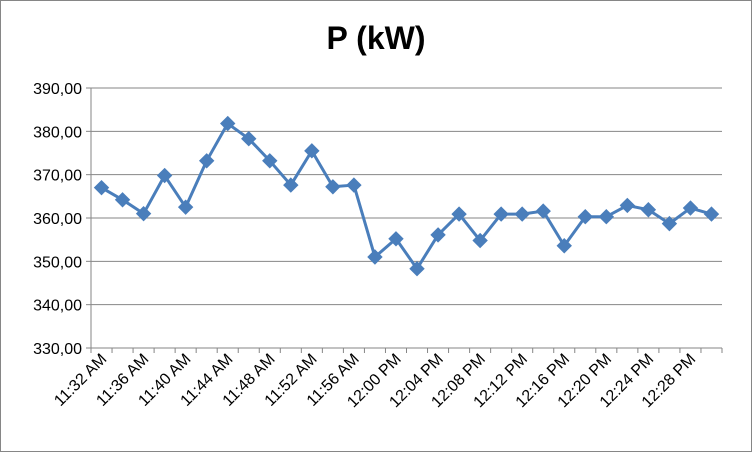 This screenshot has width=752, height=452. What do you see at coordinates (57, 262) in the screenshot?
I see `y-tick-label: 350,00` at bounding box center [57, 262].